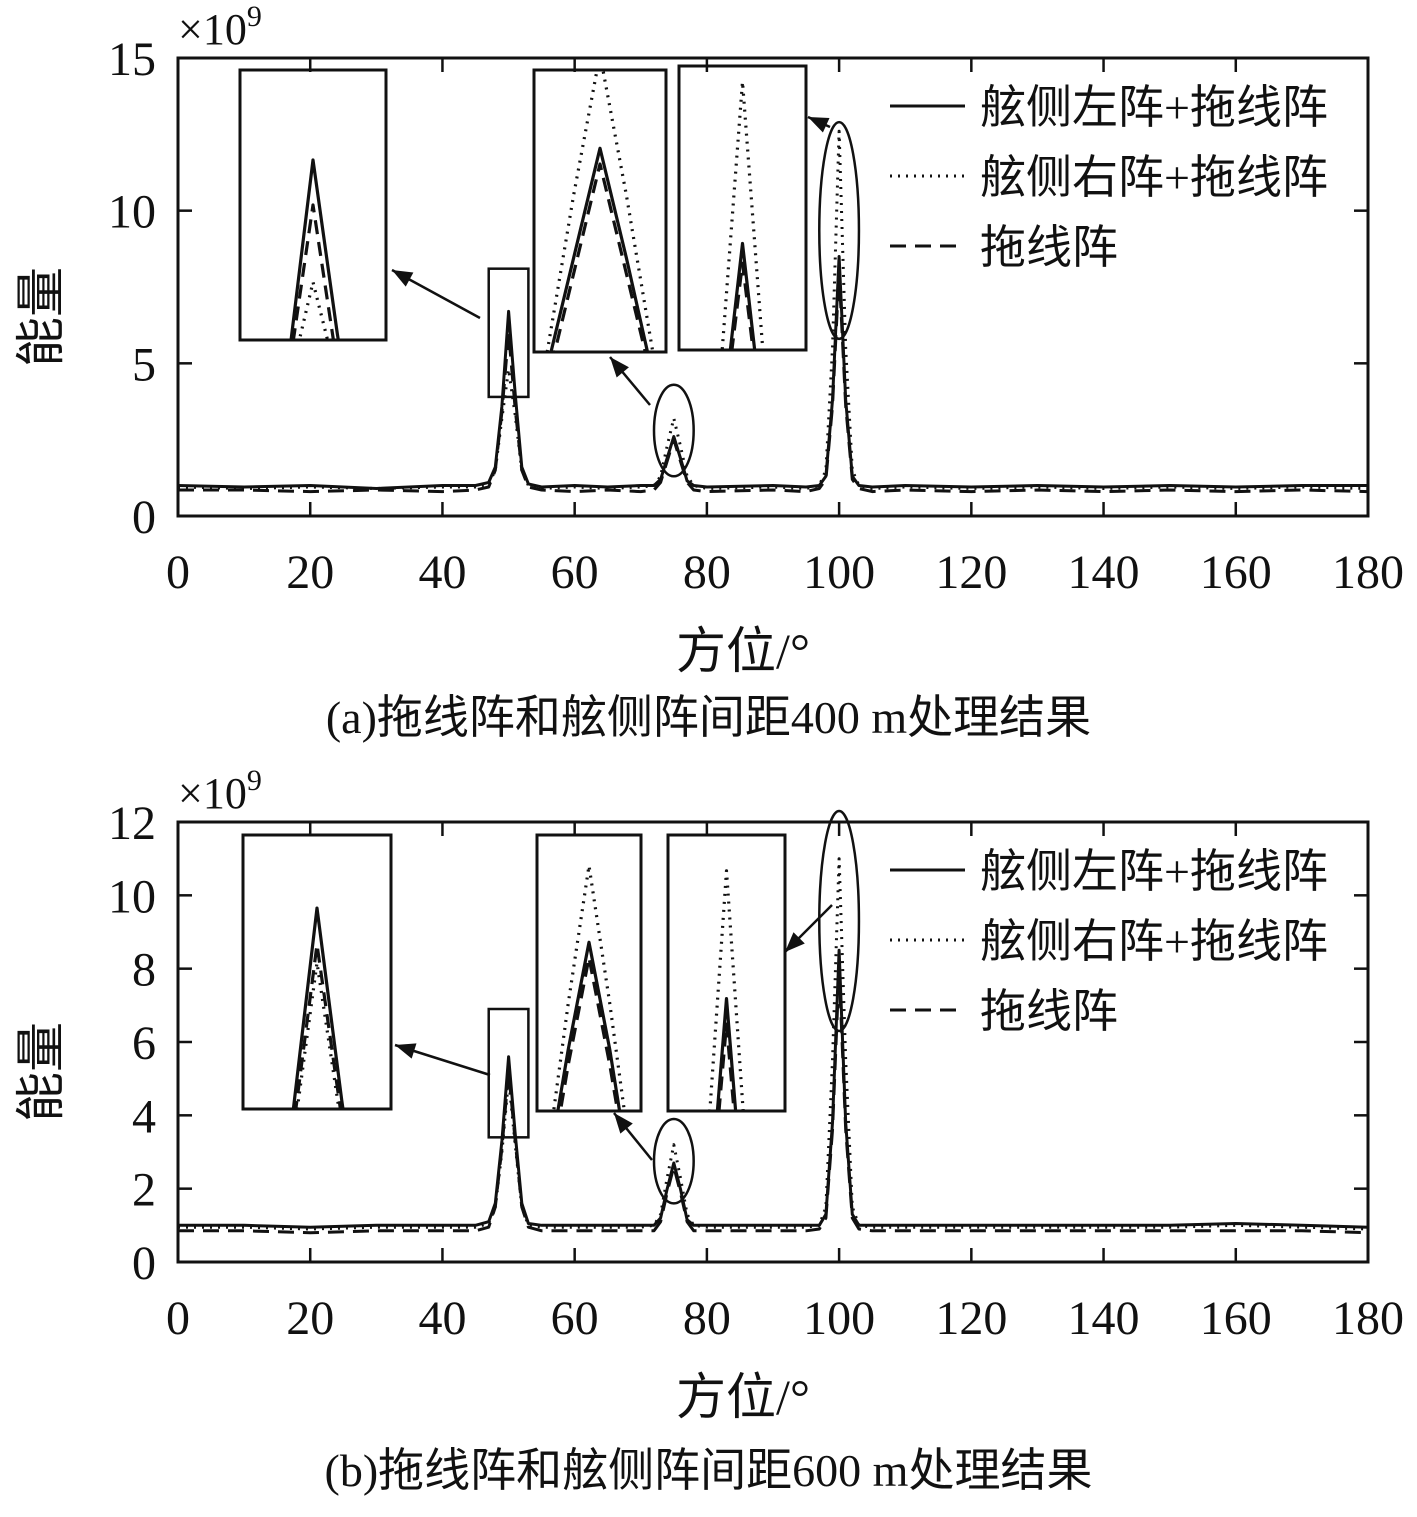 The image size is (1417, 1517). What do you see at coordinates (144, 1116) in the screenshot?
I see `y-tick-label: 4` at bounding box center [144, 1116].